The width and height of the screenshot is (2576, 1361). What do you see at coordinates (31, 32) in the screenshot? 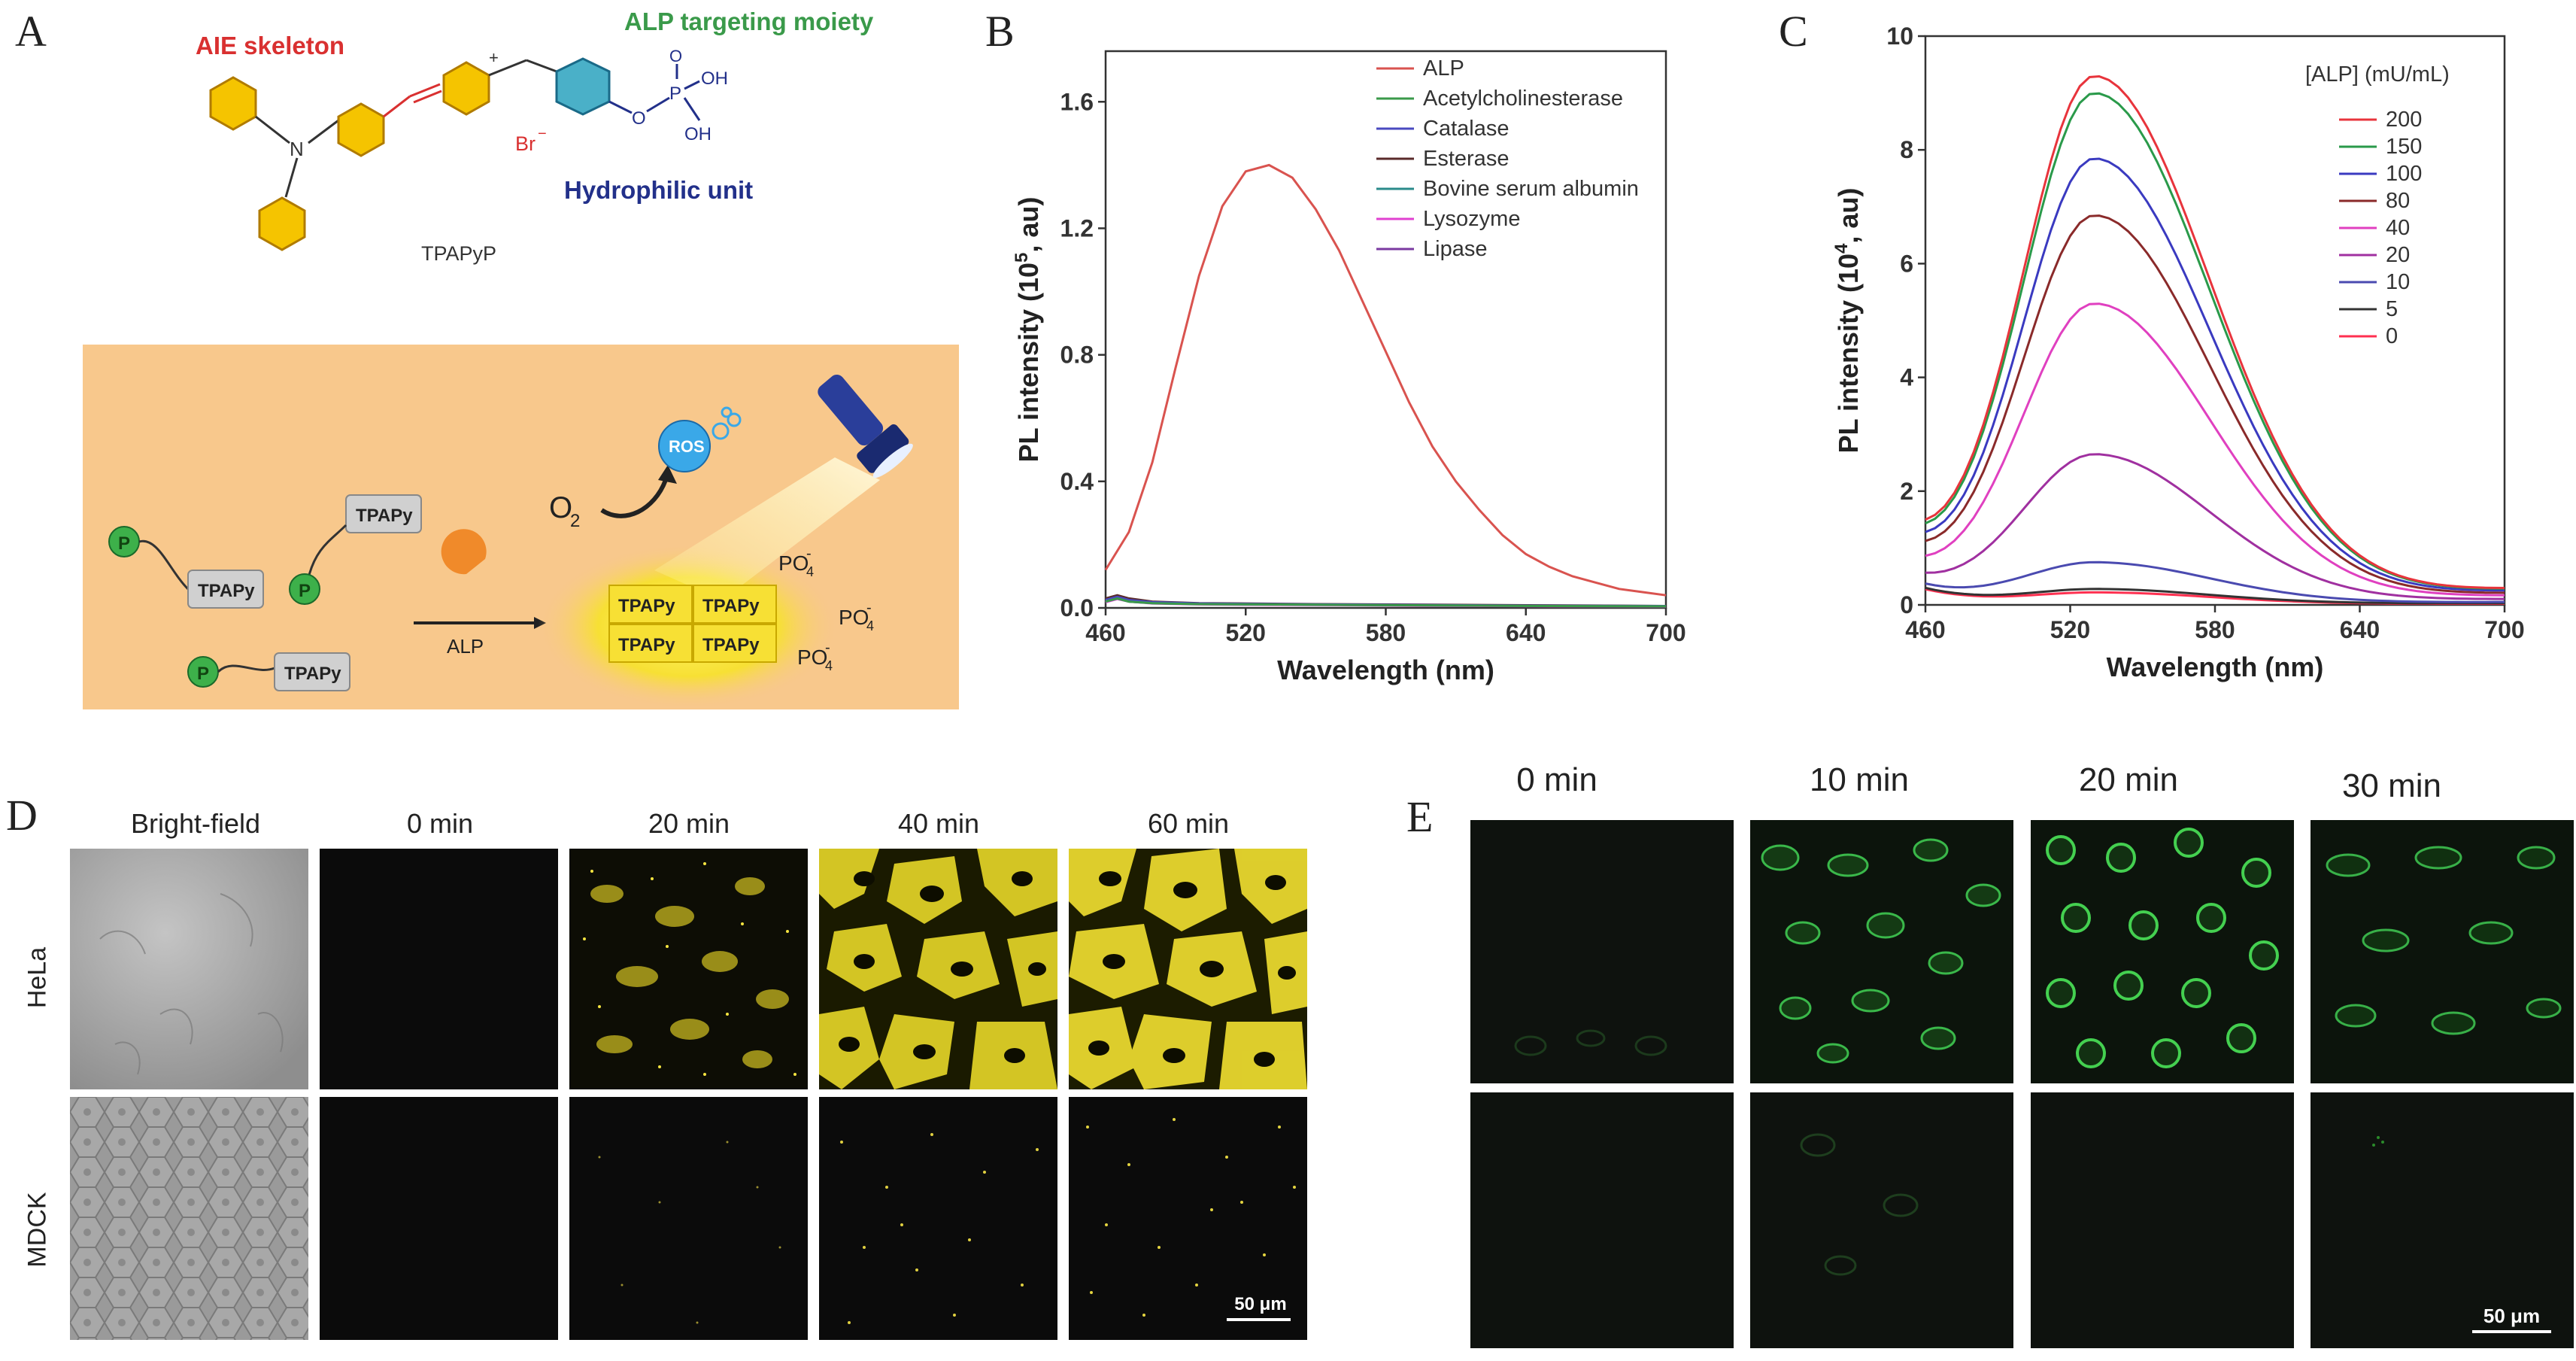
I see `panel-label-a: A` at bounding box center [31, 32].